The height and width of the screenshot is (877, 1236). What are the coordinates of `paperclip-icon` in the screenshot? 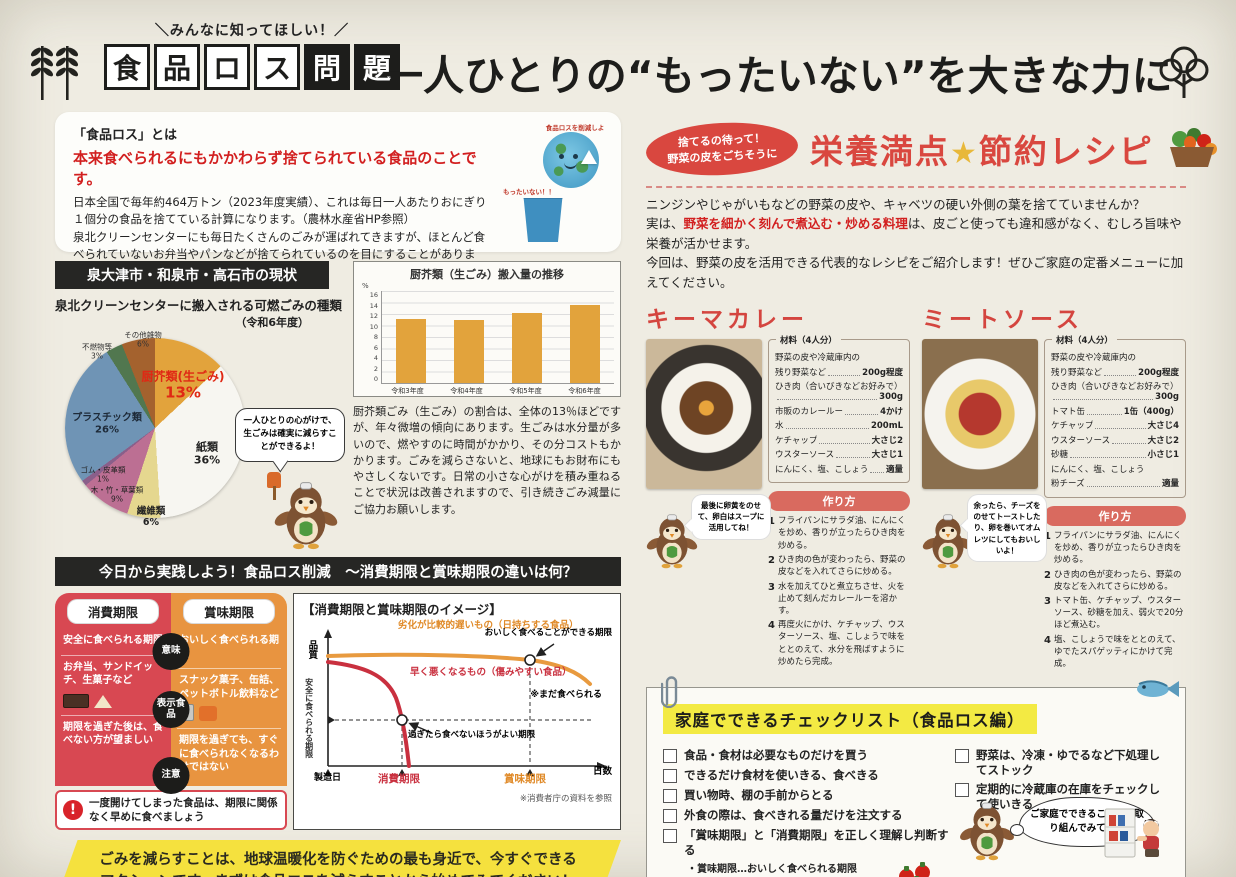 It's located at (670, 693).